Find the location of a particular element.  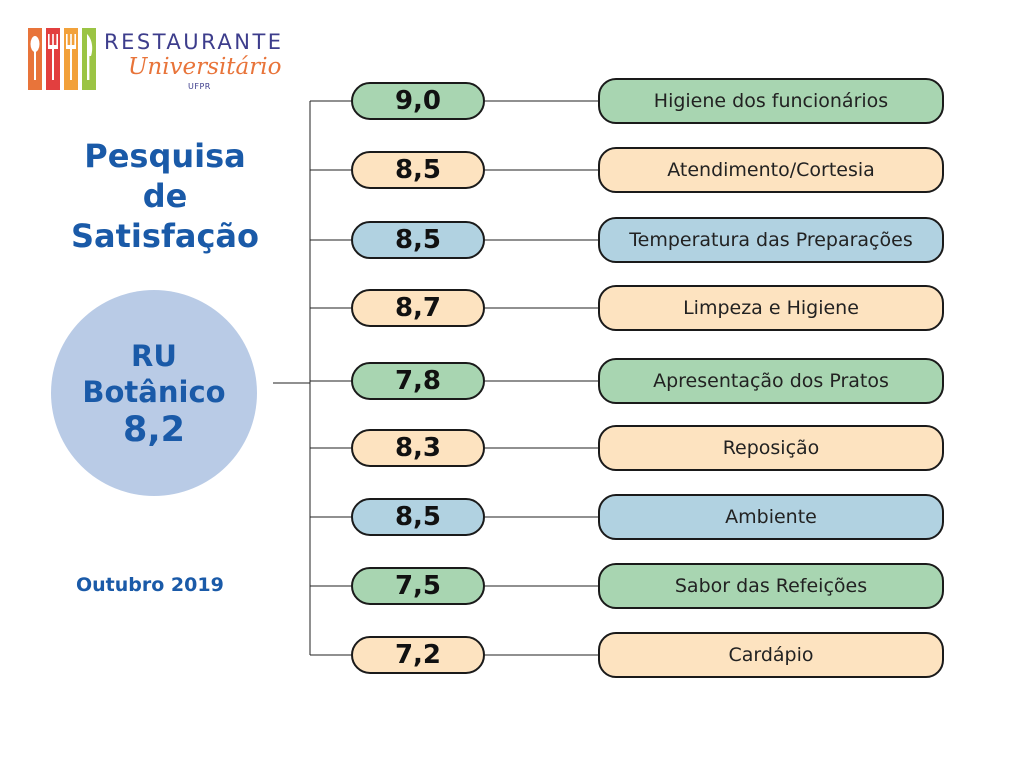

overall-score-circle: RU Botânico 8,2 is located at coordinates (154, 393).